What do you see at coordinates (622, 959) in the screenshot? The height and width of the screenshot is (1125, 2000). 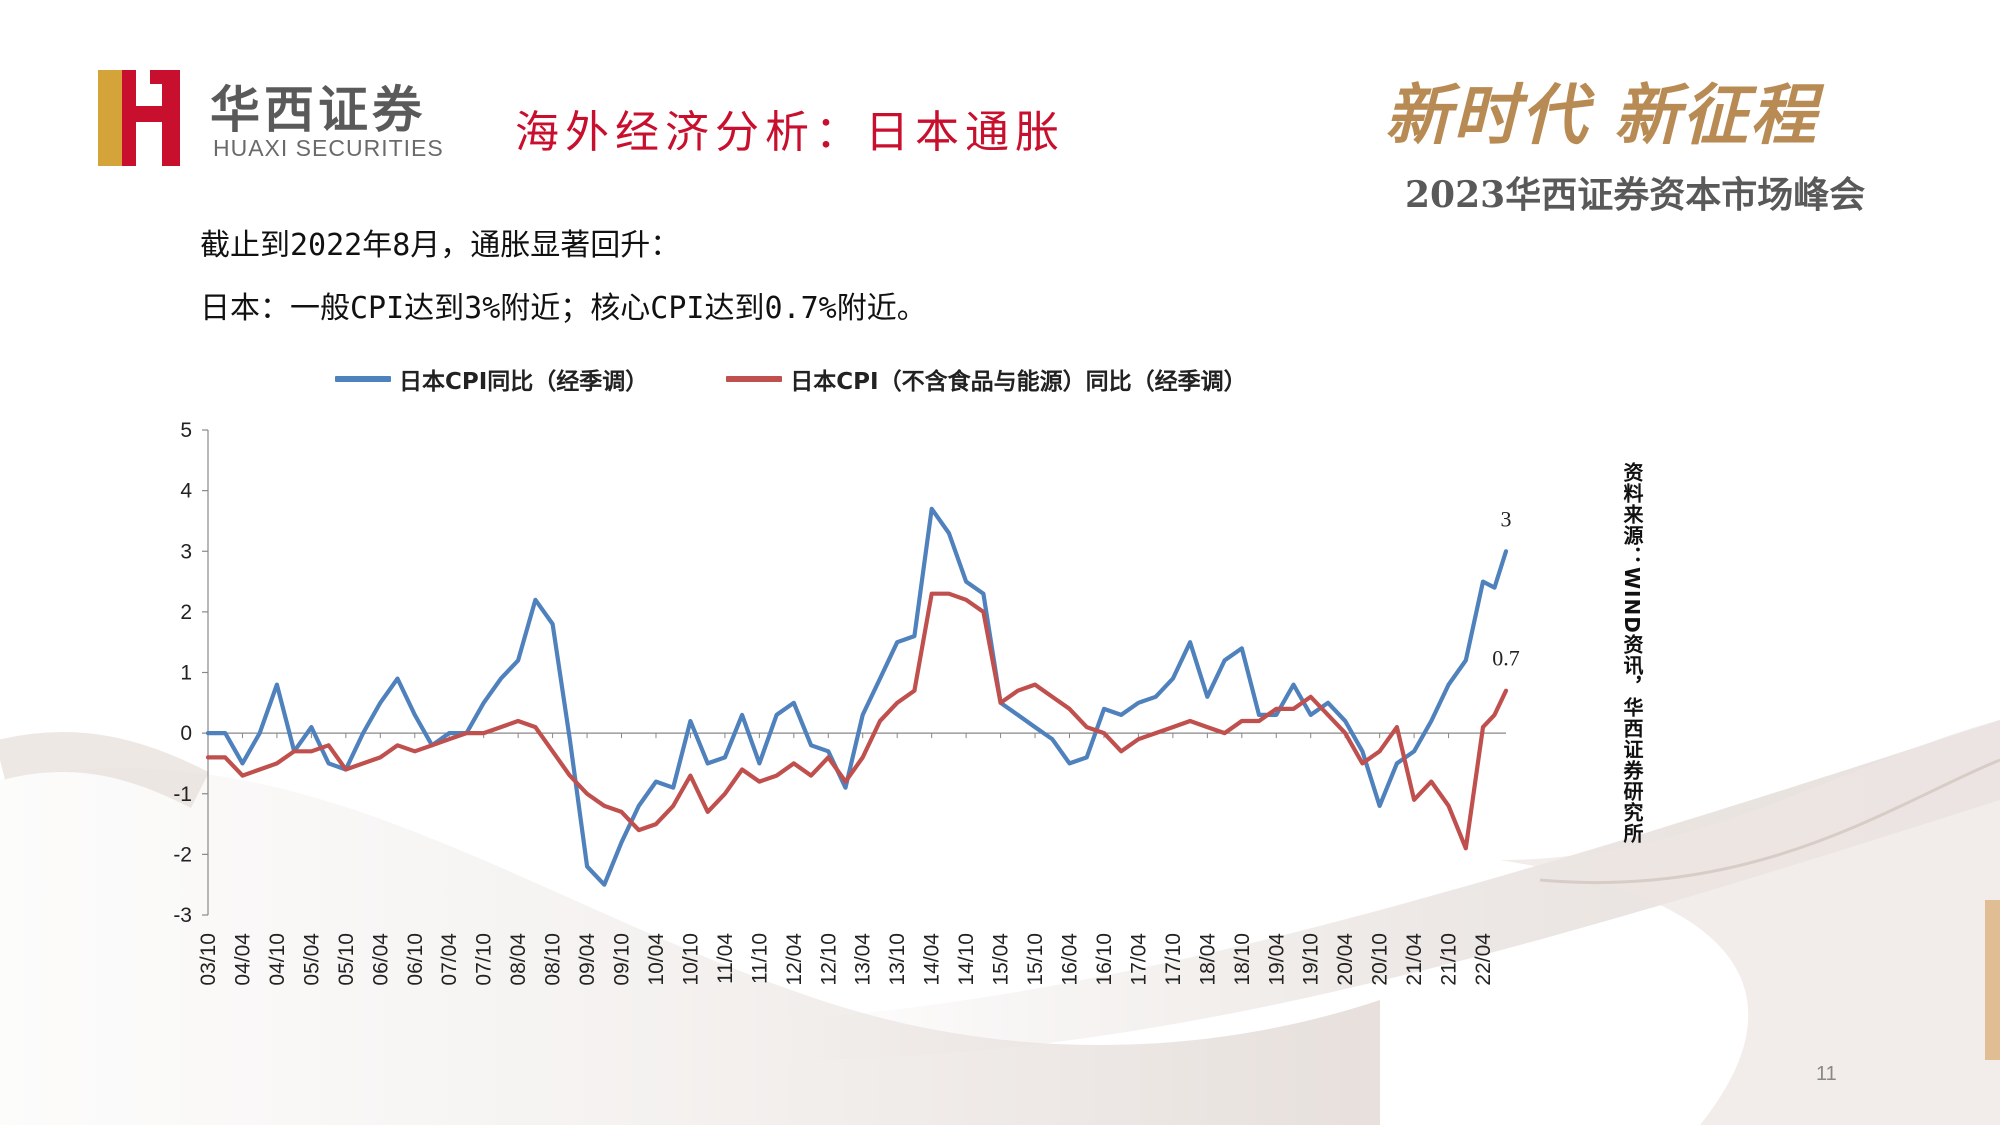 I see `x-tick-label: 09/10` at bounding box center [622, 959].